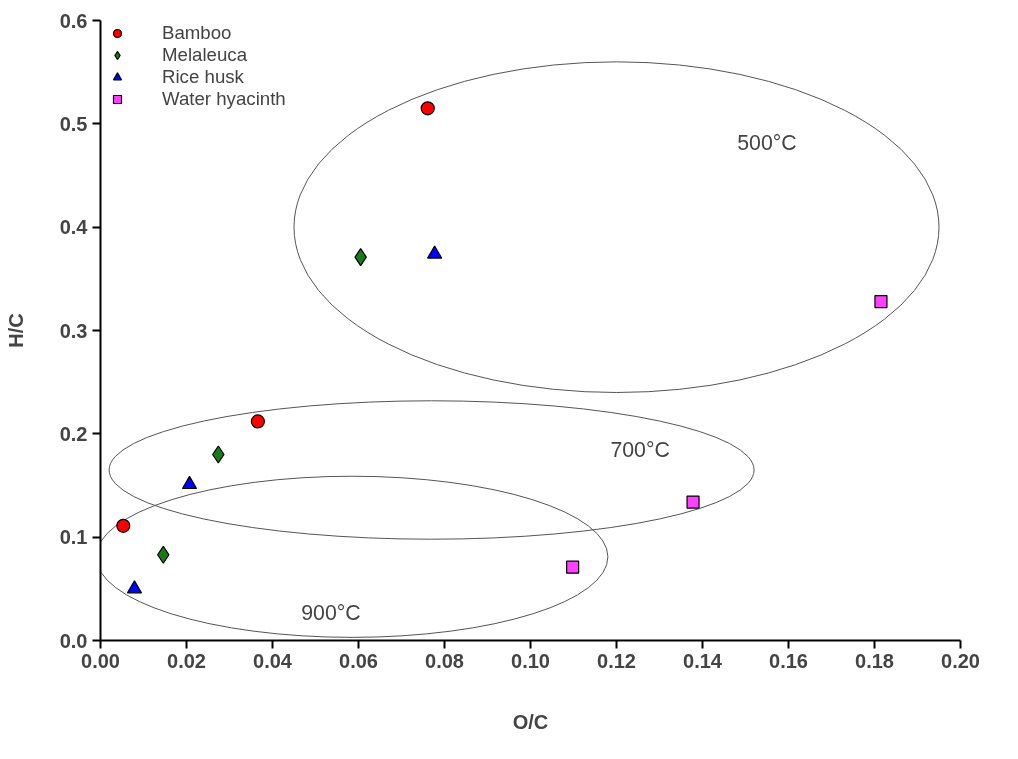 This screenshot has height=759, width=1018. I want to click on x-tick-label: 0.10, so click(530, 660).